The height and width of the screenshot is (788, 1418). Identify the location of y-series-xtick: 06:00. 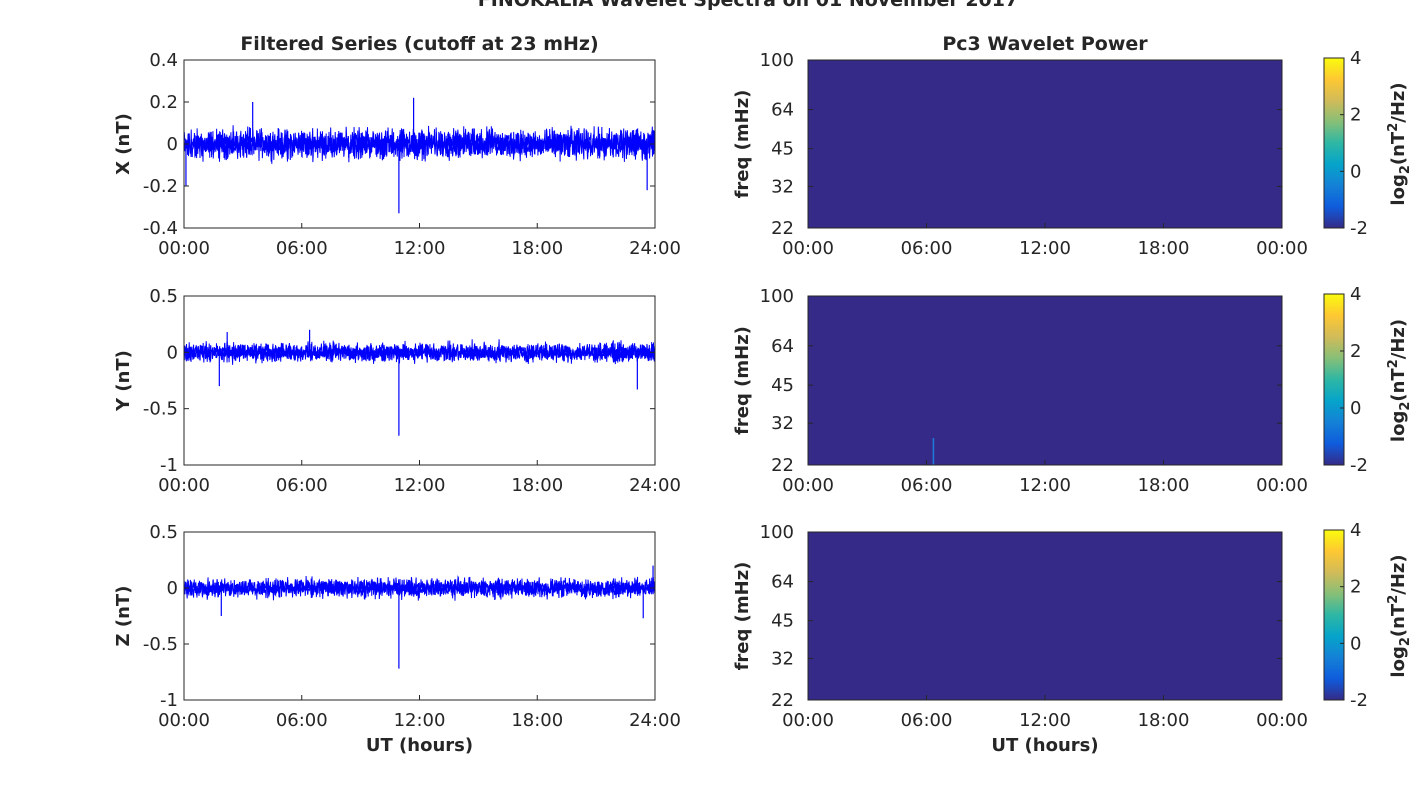
(302, 485).